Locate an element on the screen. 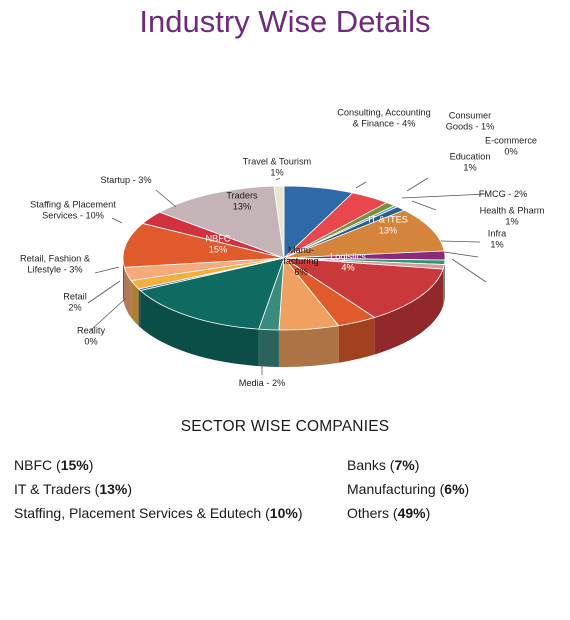 This screenshot has height=620, width=570. slice-label: IT & ITES 13% is located at coordinates (388, 225).